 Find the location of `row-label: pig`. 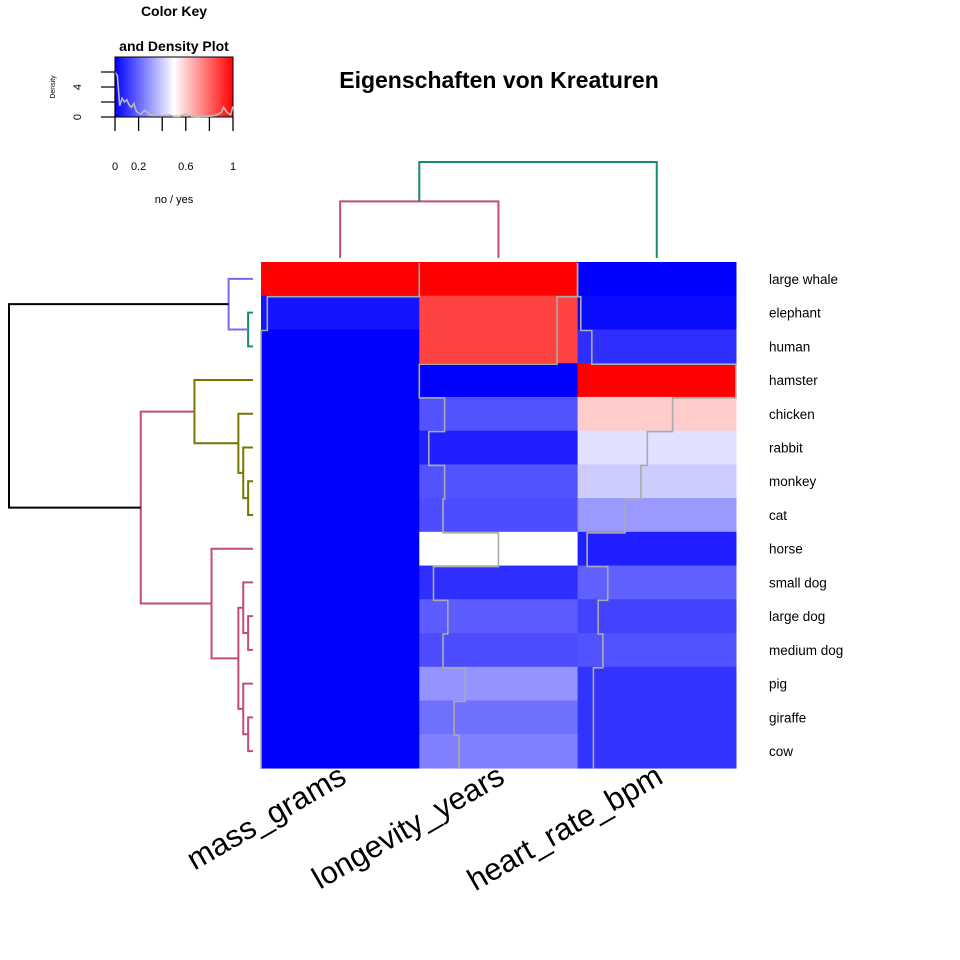

row-label: pig is located at coordinates (778, 684).